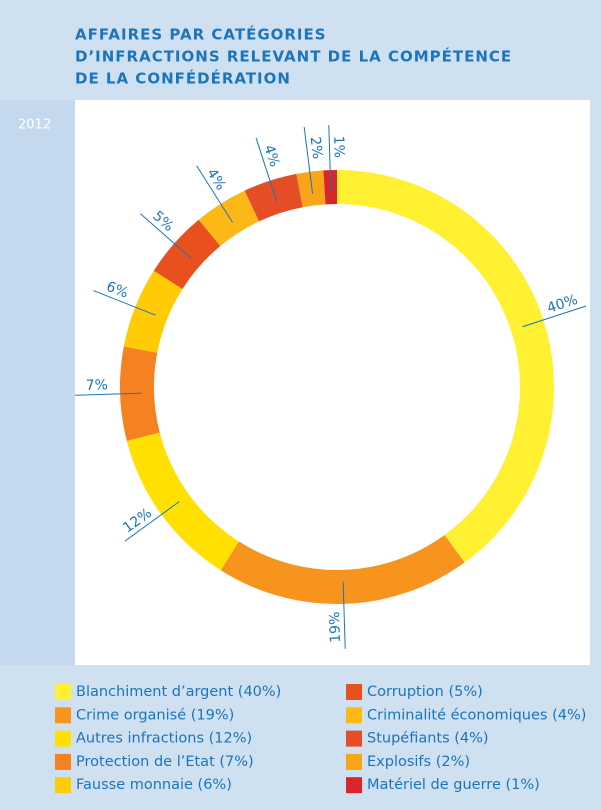  I want to click on data-label: 7%, so click(96, 385).